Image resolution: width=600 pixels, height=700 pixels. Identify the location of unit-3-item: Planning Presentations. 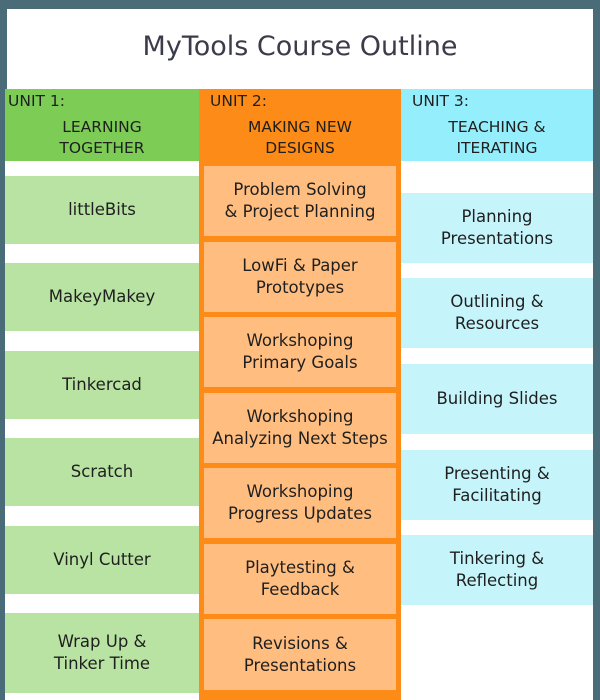
(497, 228).